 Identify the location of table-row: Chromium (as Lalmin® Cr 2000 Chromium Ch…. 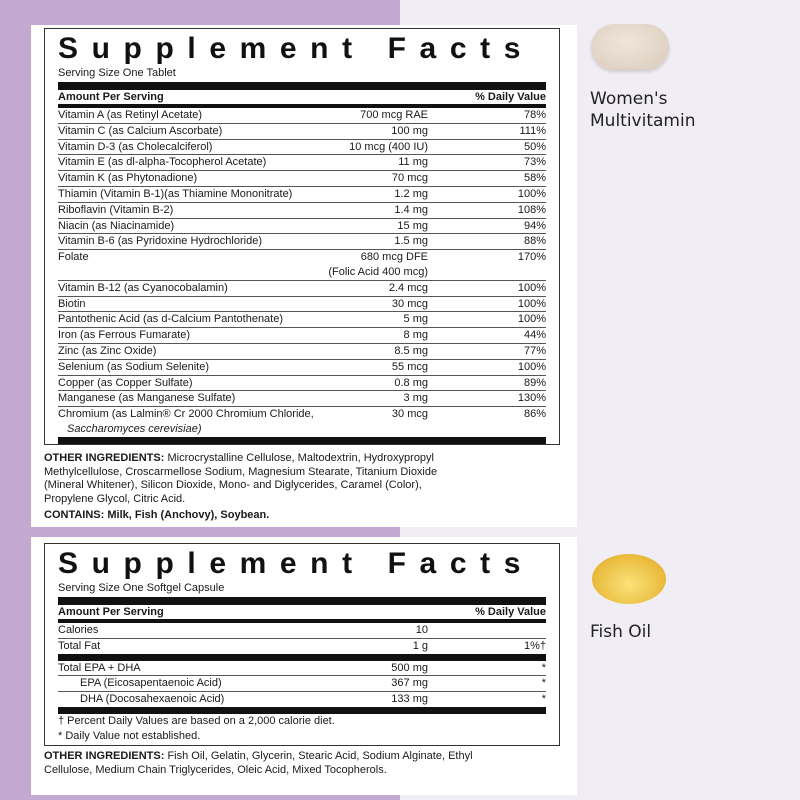
(302, 425).